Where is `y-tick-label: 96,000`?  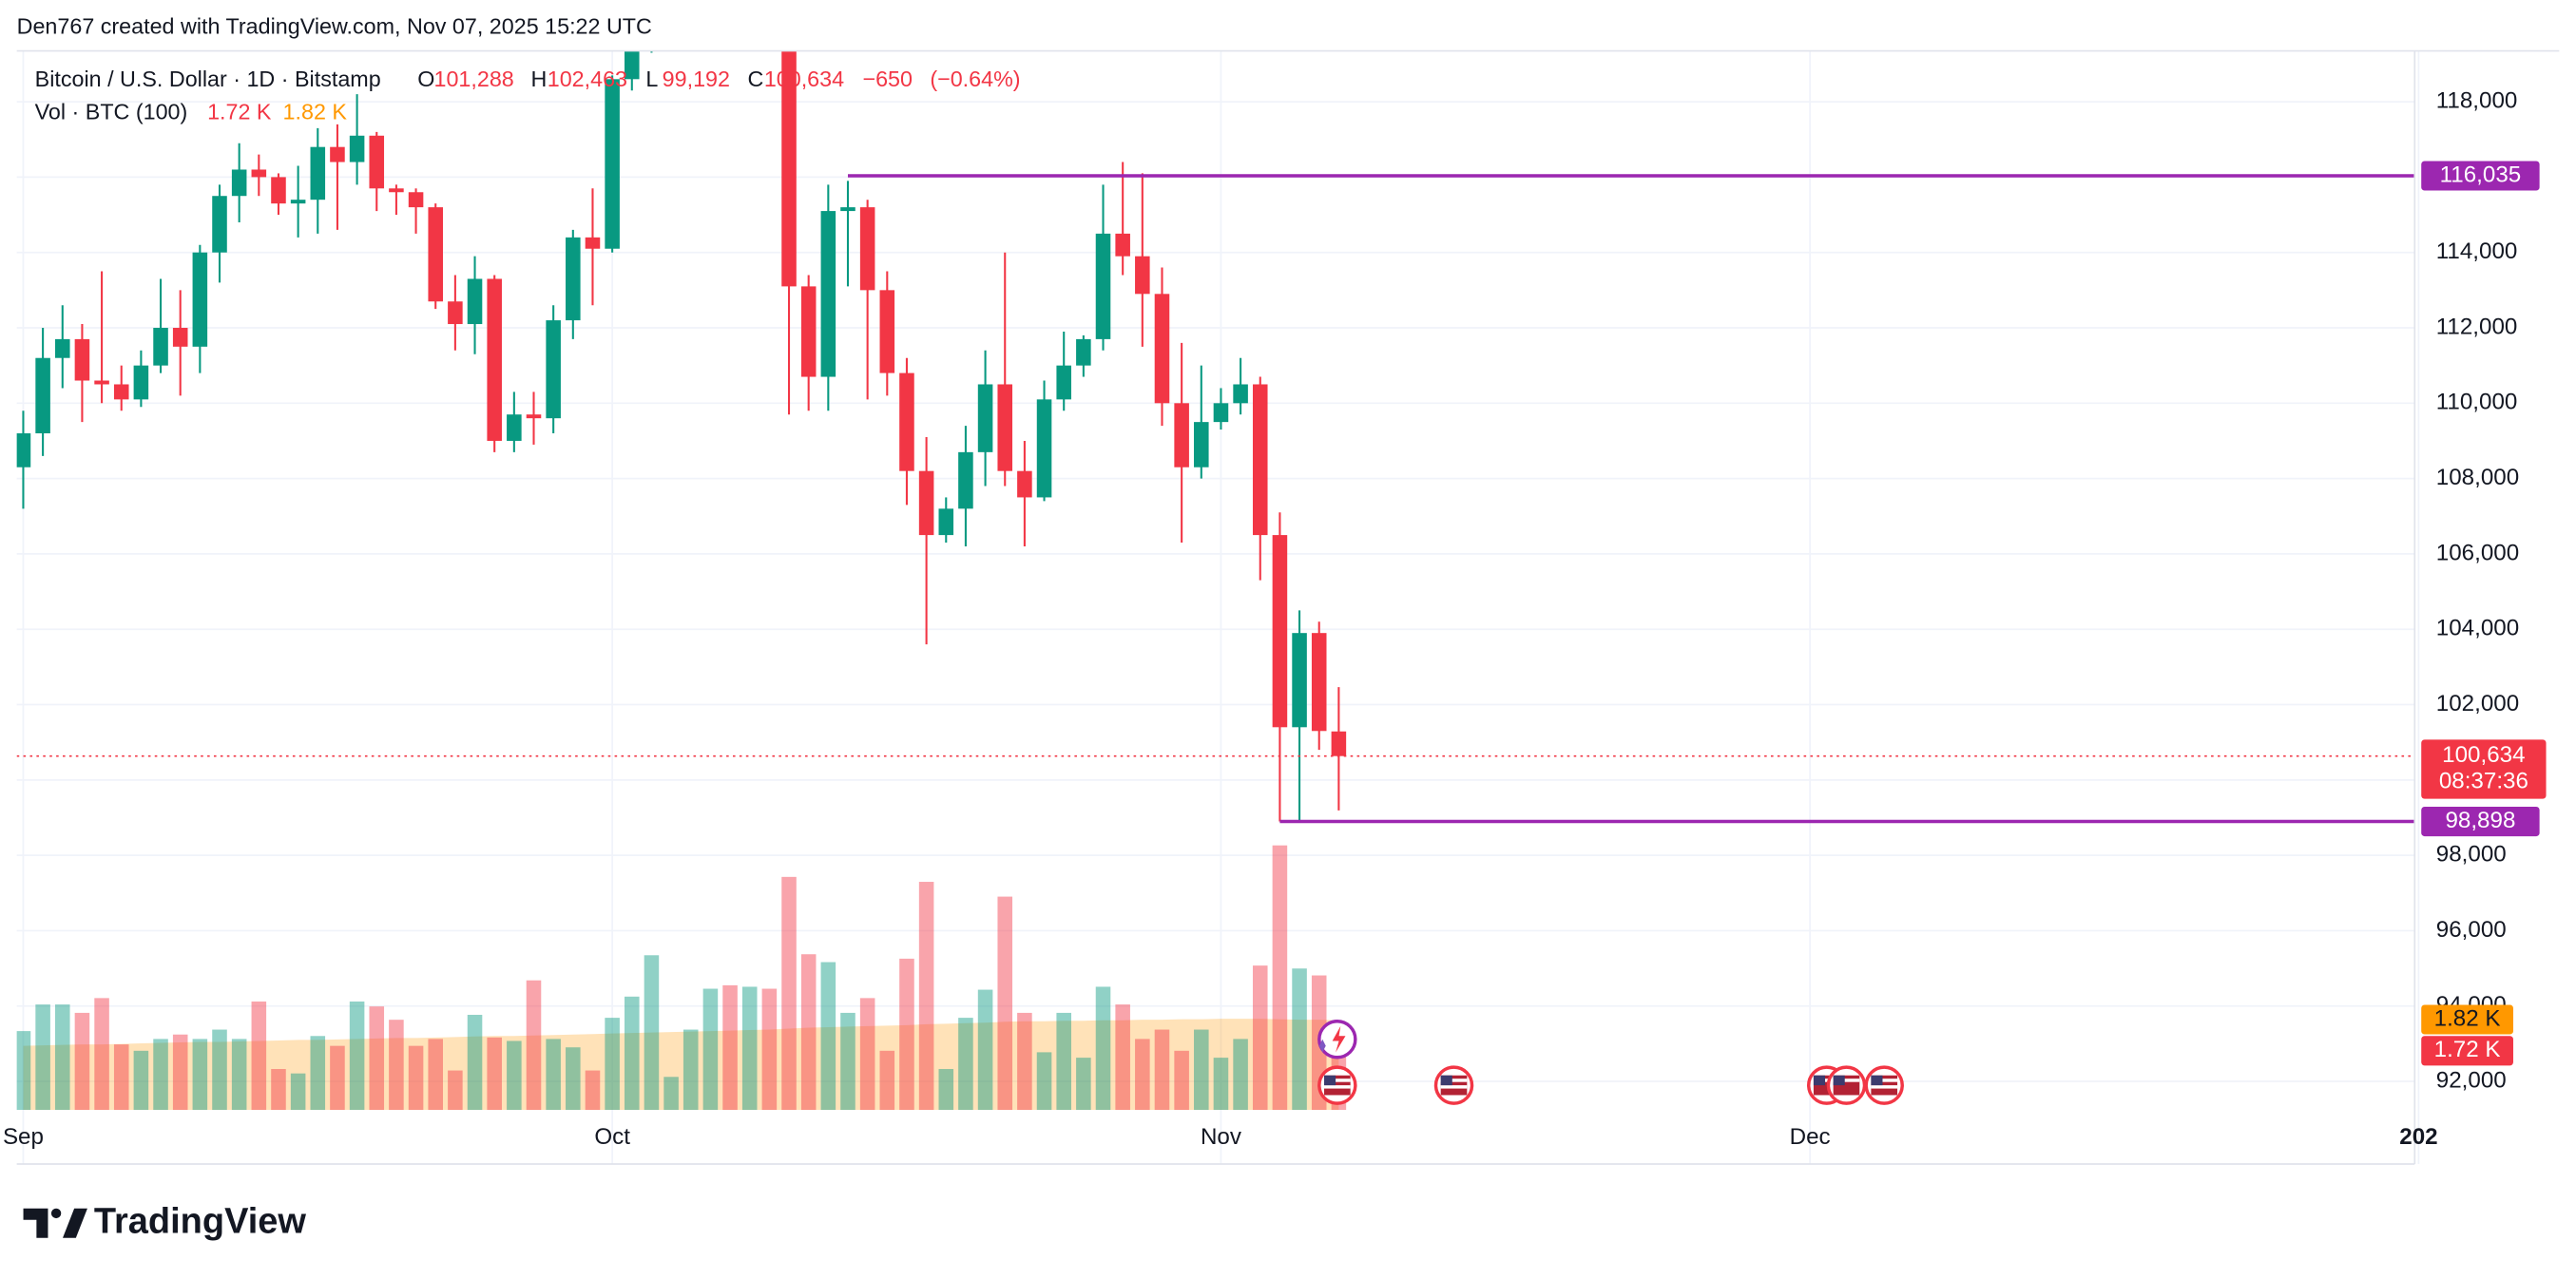
y-tick-label: 96,000 is located at coordinates (2472, 930).